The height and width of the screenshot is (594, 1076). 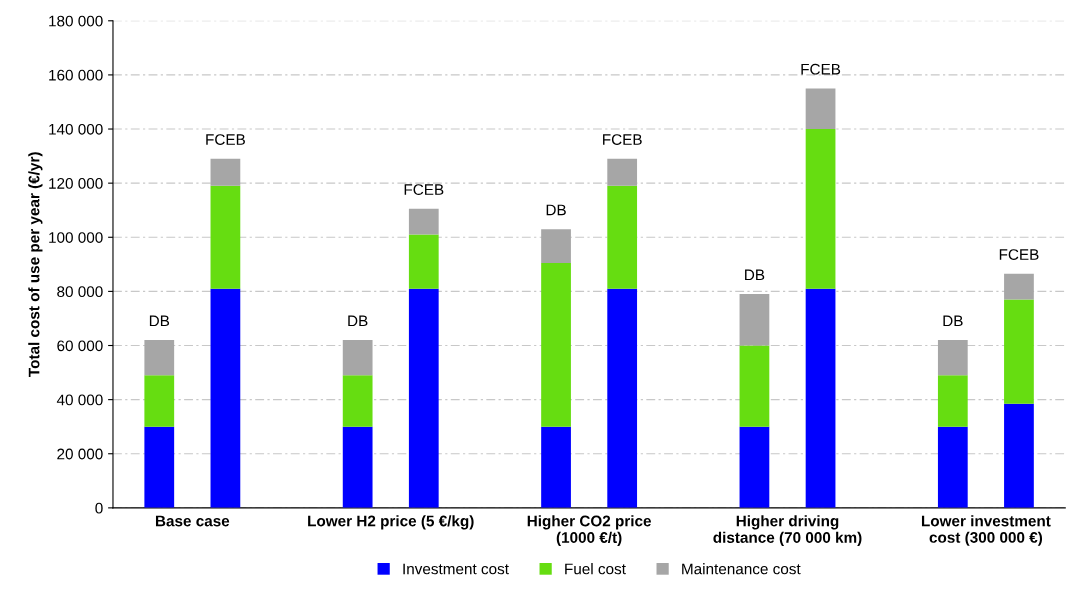 What do you see at coordinates (595, 569) in the screenshot?
I see `legend-label: Fuel cost` at bounding box center [595, 569].